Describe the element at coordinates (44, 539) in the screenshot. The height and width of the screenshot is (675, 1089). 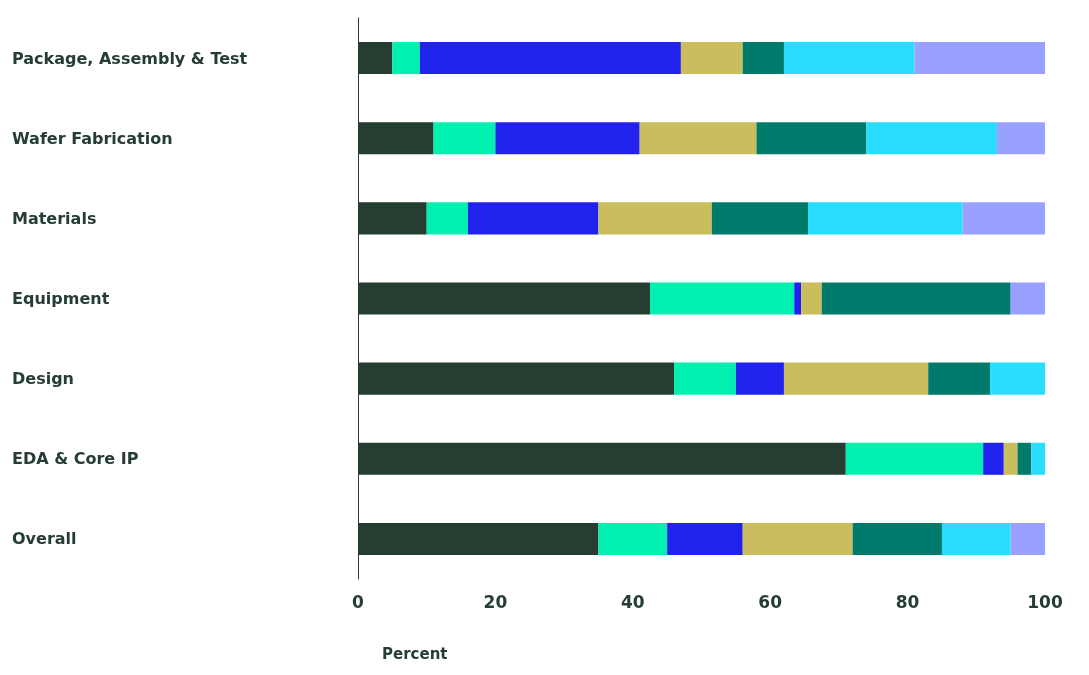
I see `y-tick-label: Overall` at that location.